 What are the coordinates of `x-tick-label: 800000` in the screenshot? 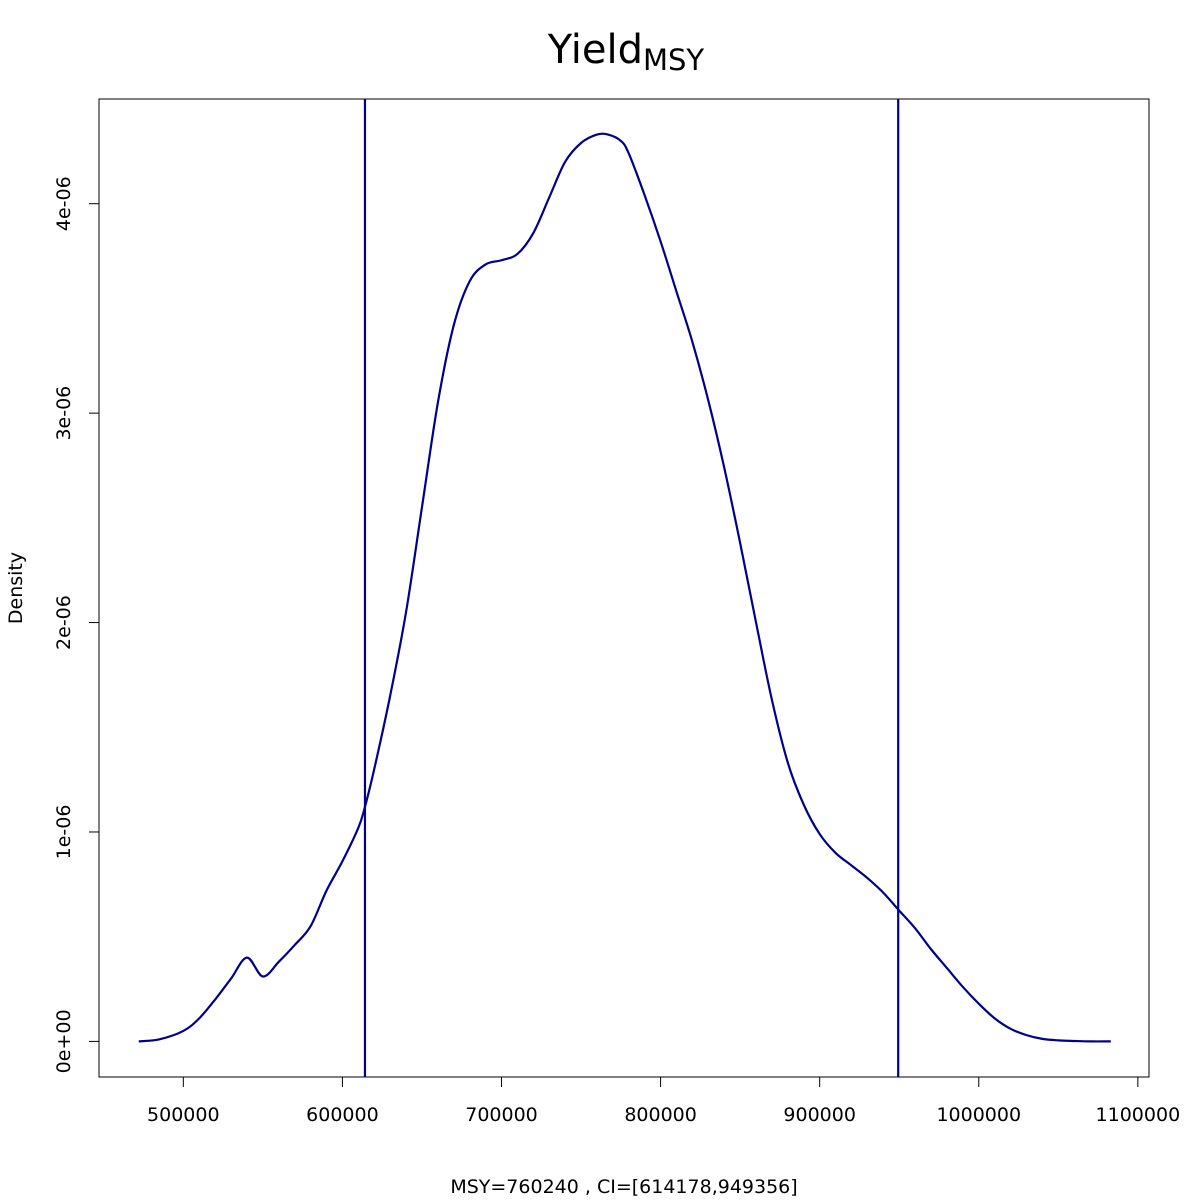 It's located at (660, 1115).